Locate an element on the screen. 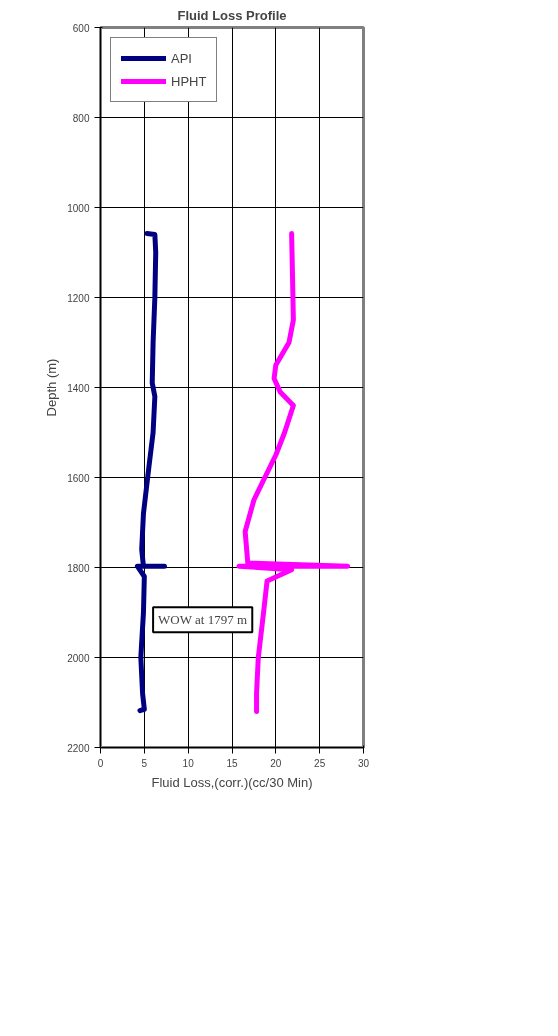  annotation: WOW at 1797 m is located at coordinates (203, 620).